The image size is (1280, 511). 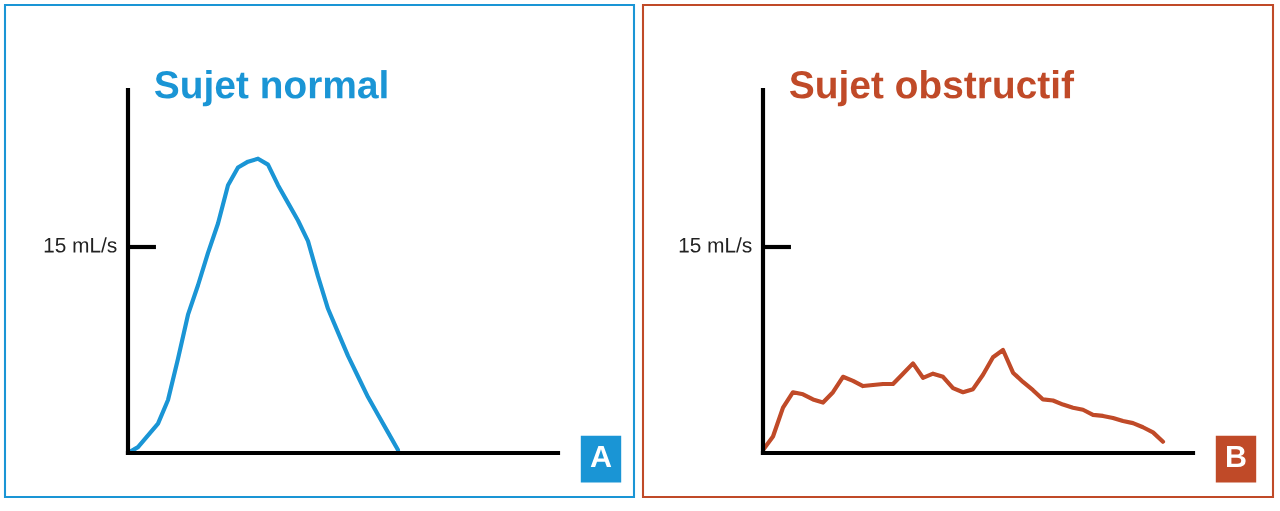 I want to click on chart-title: Sujet normal, so click(x=270, y=88).